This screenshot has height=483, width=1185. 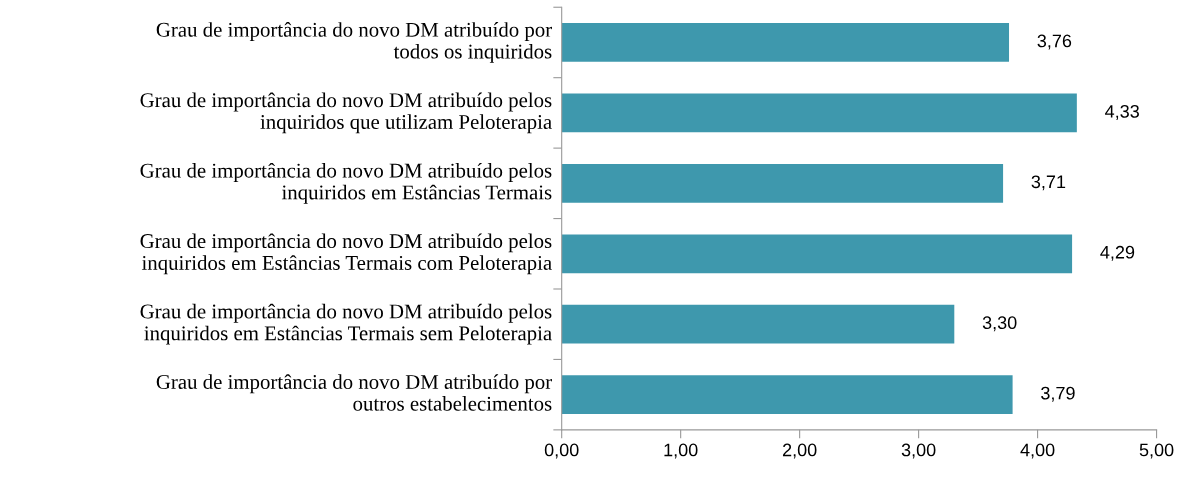 I want to click on data-label: 4,29, so click(x=1117, y=253).